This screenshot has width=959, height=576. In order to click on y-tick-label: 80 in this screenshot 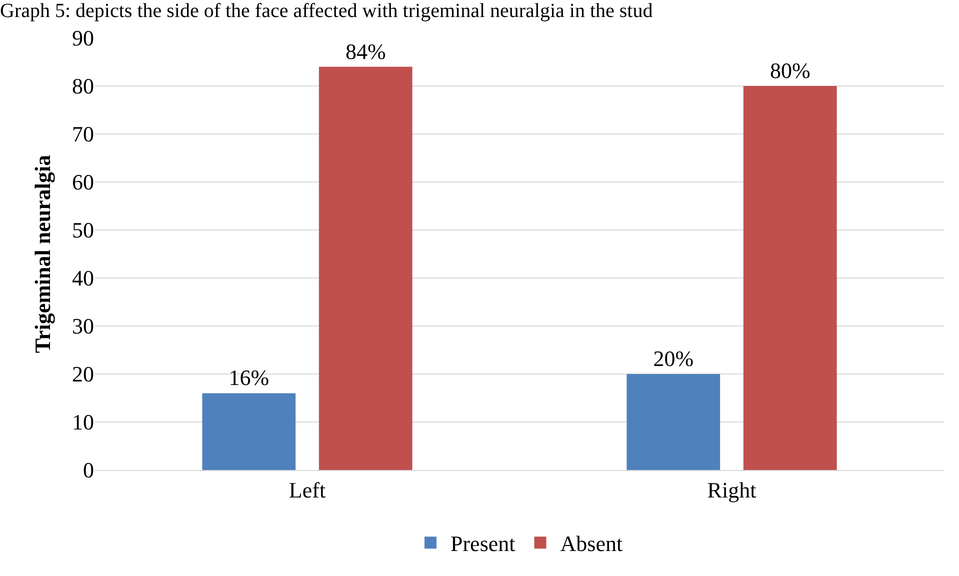, I will do `click(83, 86)`.